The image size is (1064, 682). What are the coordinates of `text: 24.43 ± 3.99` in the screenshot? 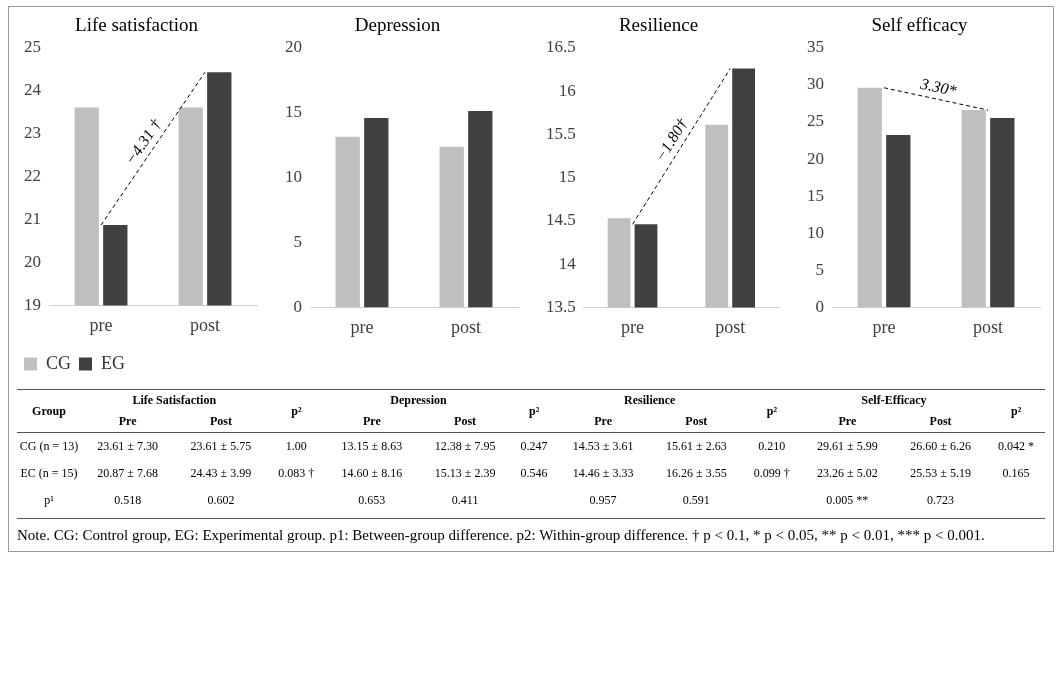 It's located at (221, 473).